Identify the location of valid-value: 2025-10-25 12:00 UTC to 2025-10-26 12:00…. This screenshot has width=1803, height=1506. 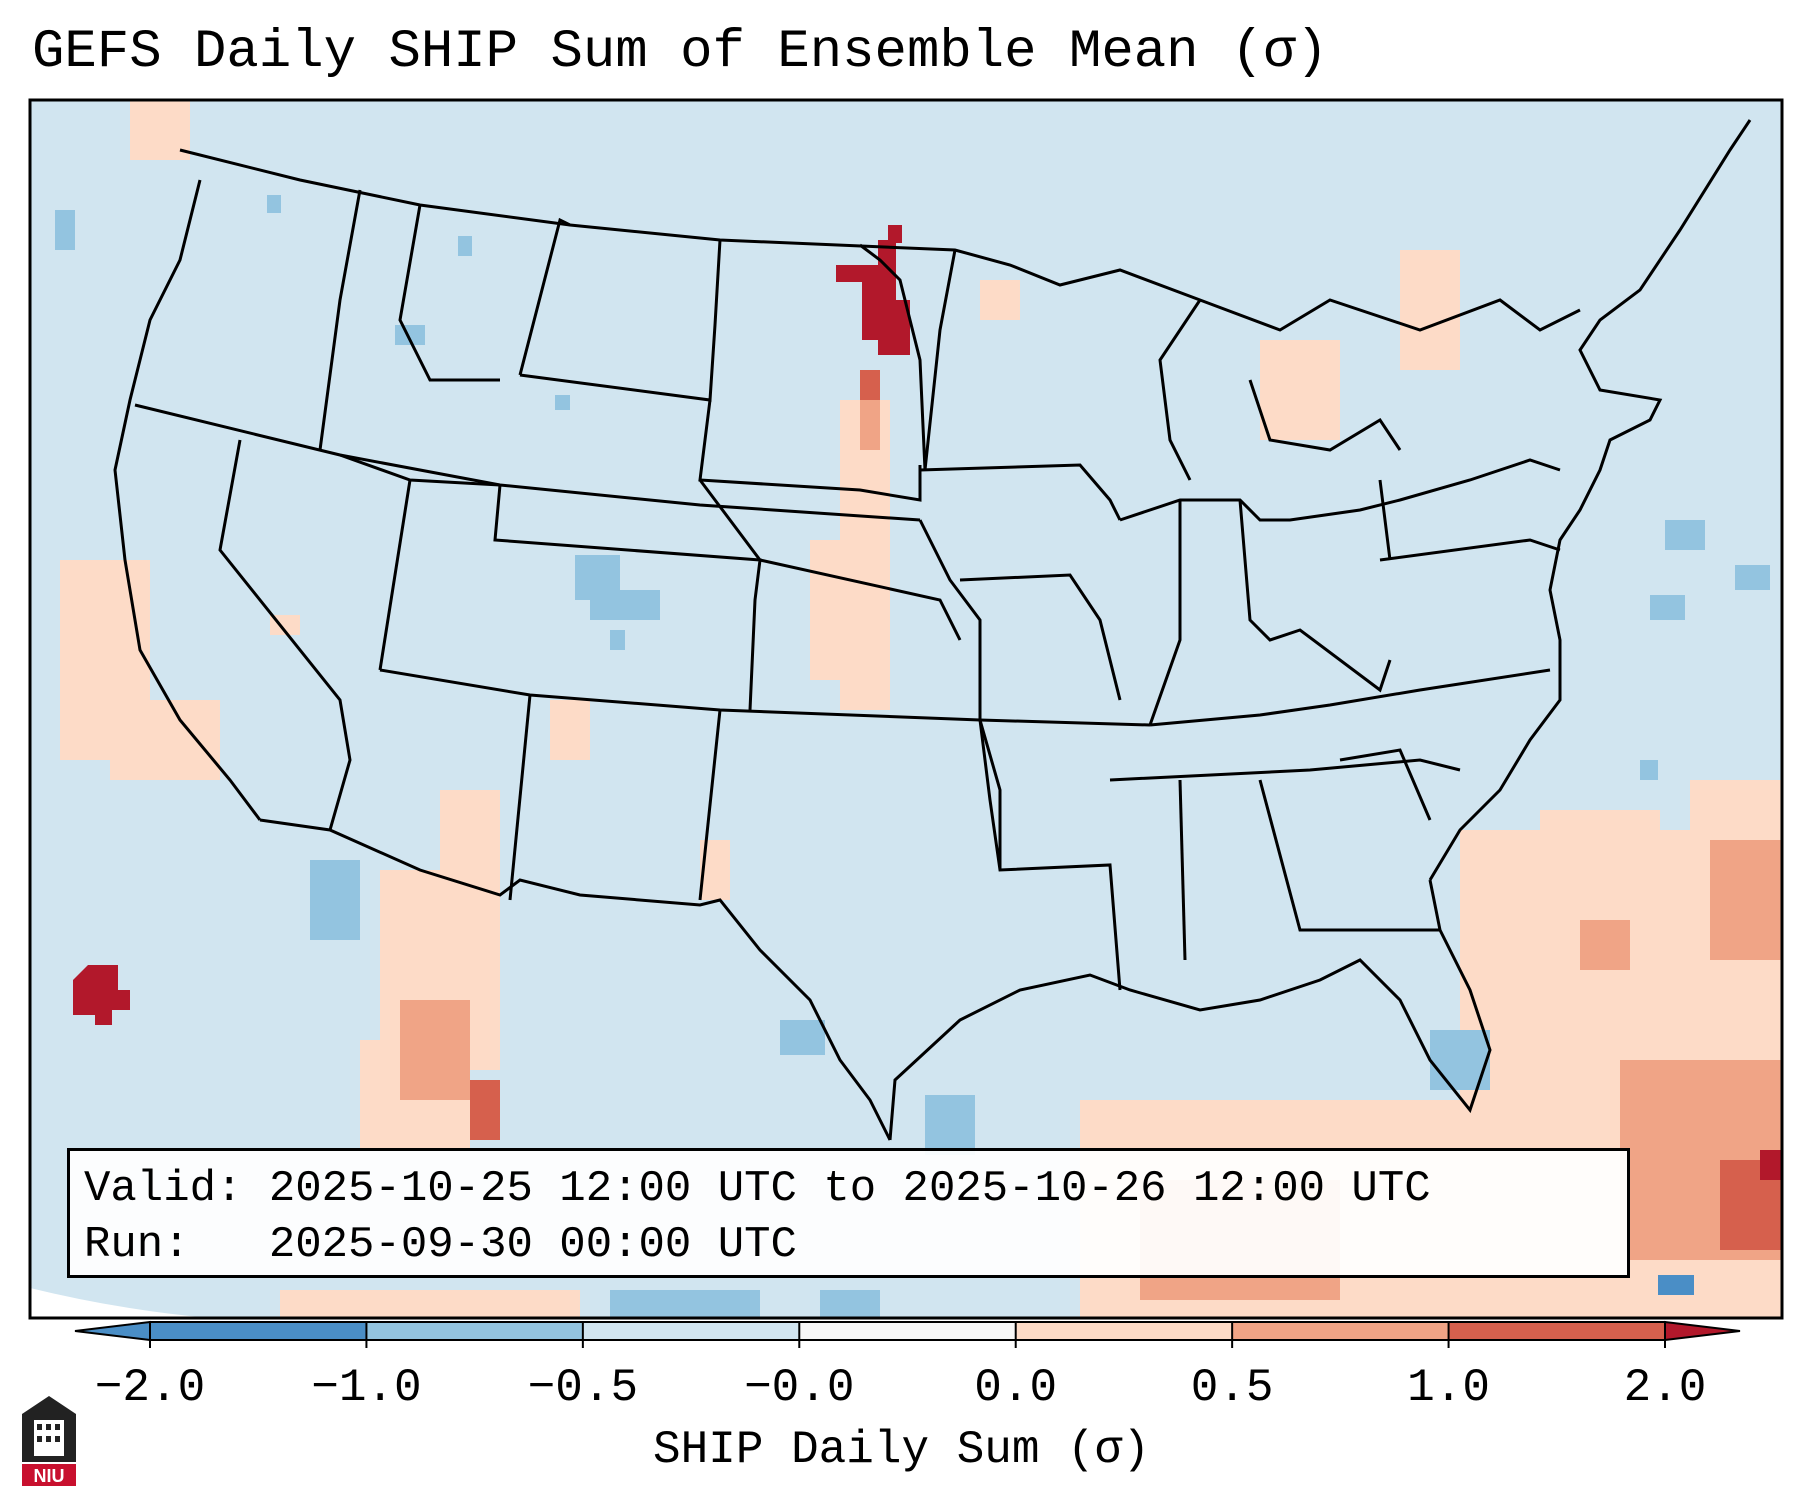
(849, 1189).